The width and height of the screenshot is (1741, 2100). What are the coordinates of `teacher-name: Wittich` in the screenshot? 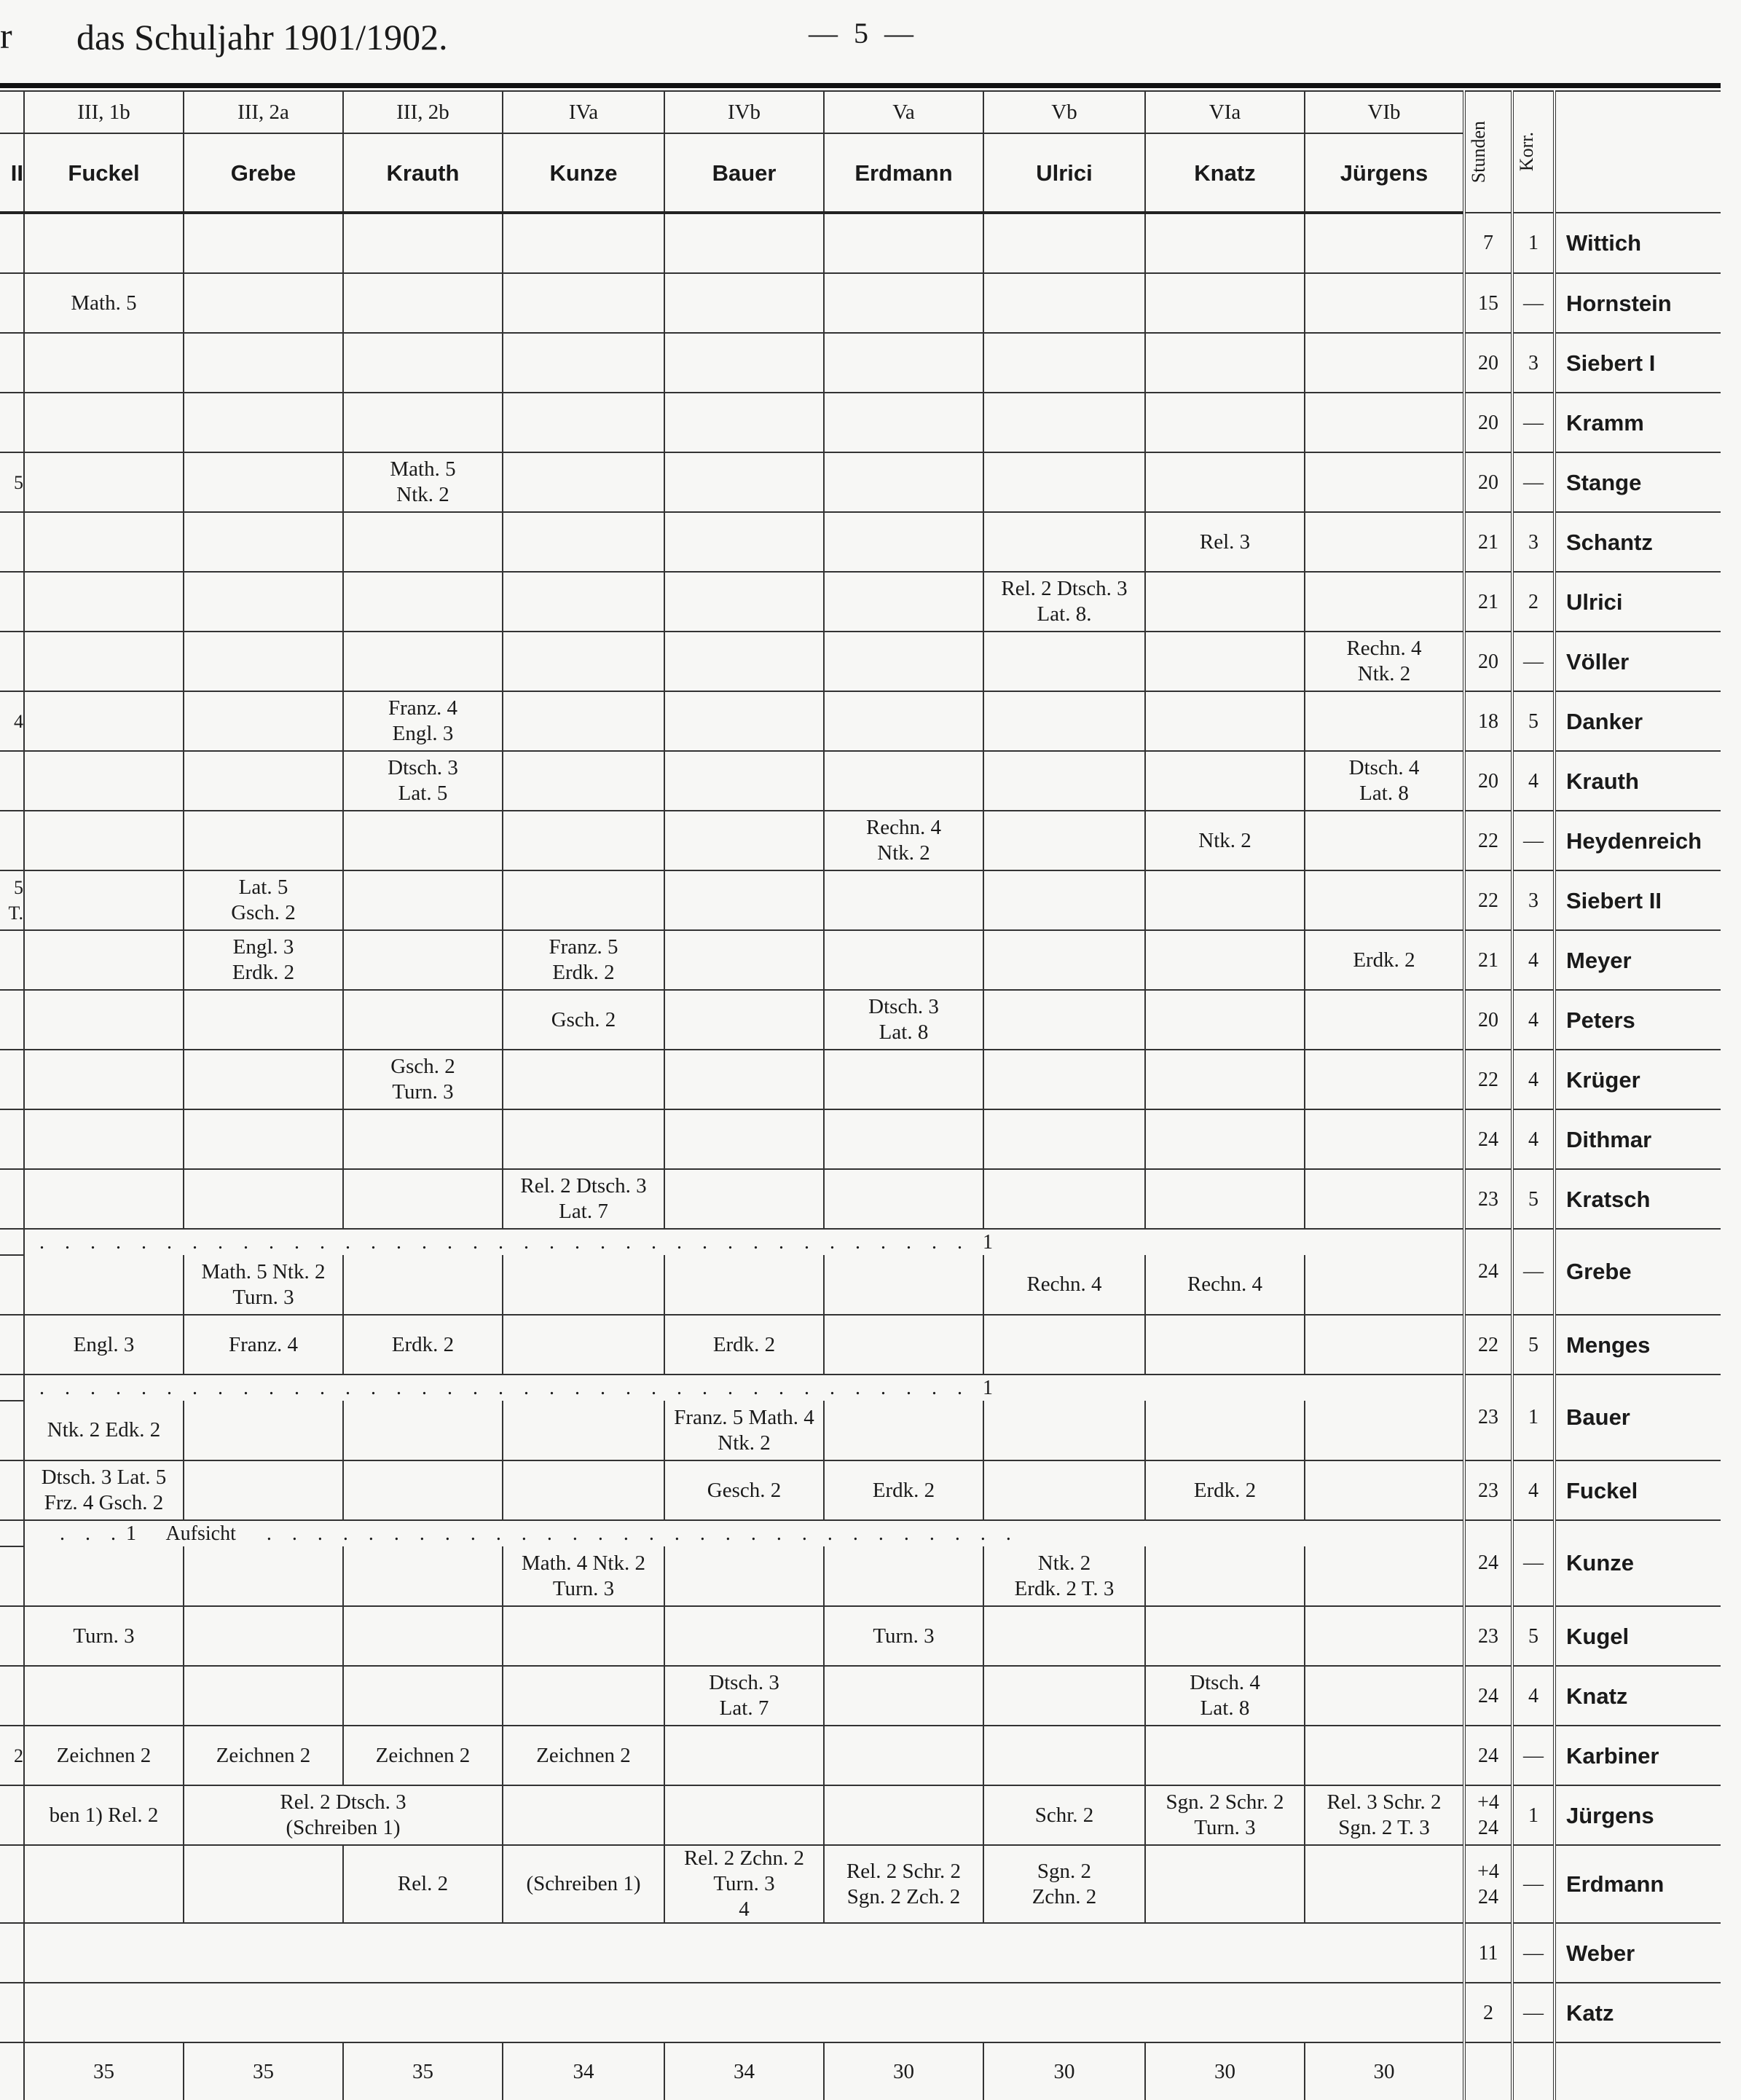 It's located at (1637, 243).